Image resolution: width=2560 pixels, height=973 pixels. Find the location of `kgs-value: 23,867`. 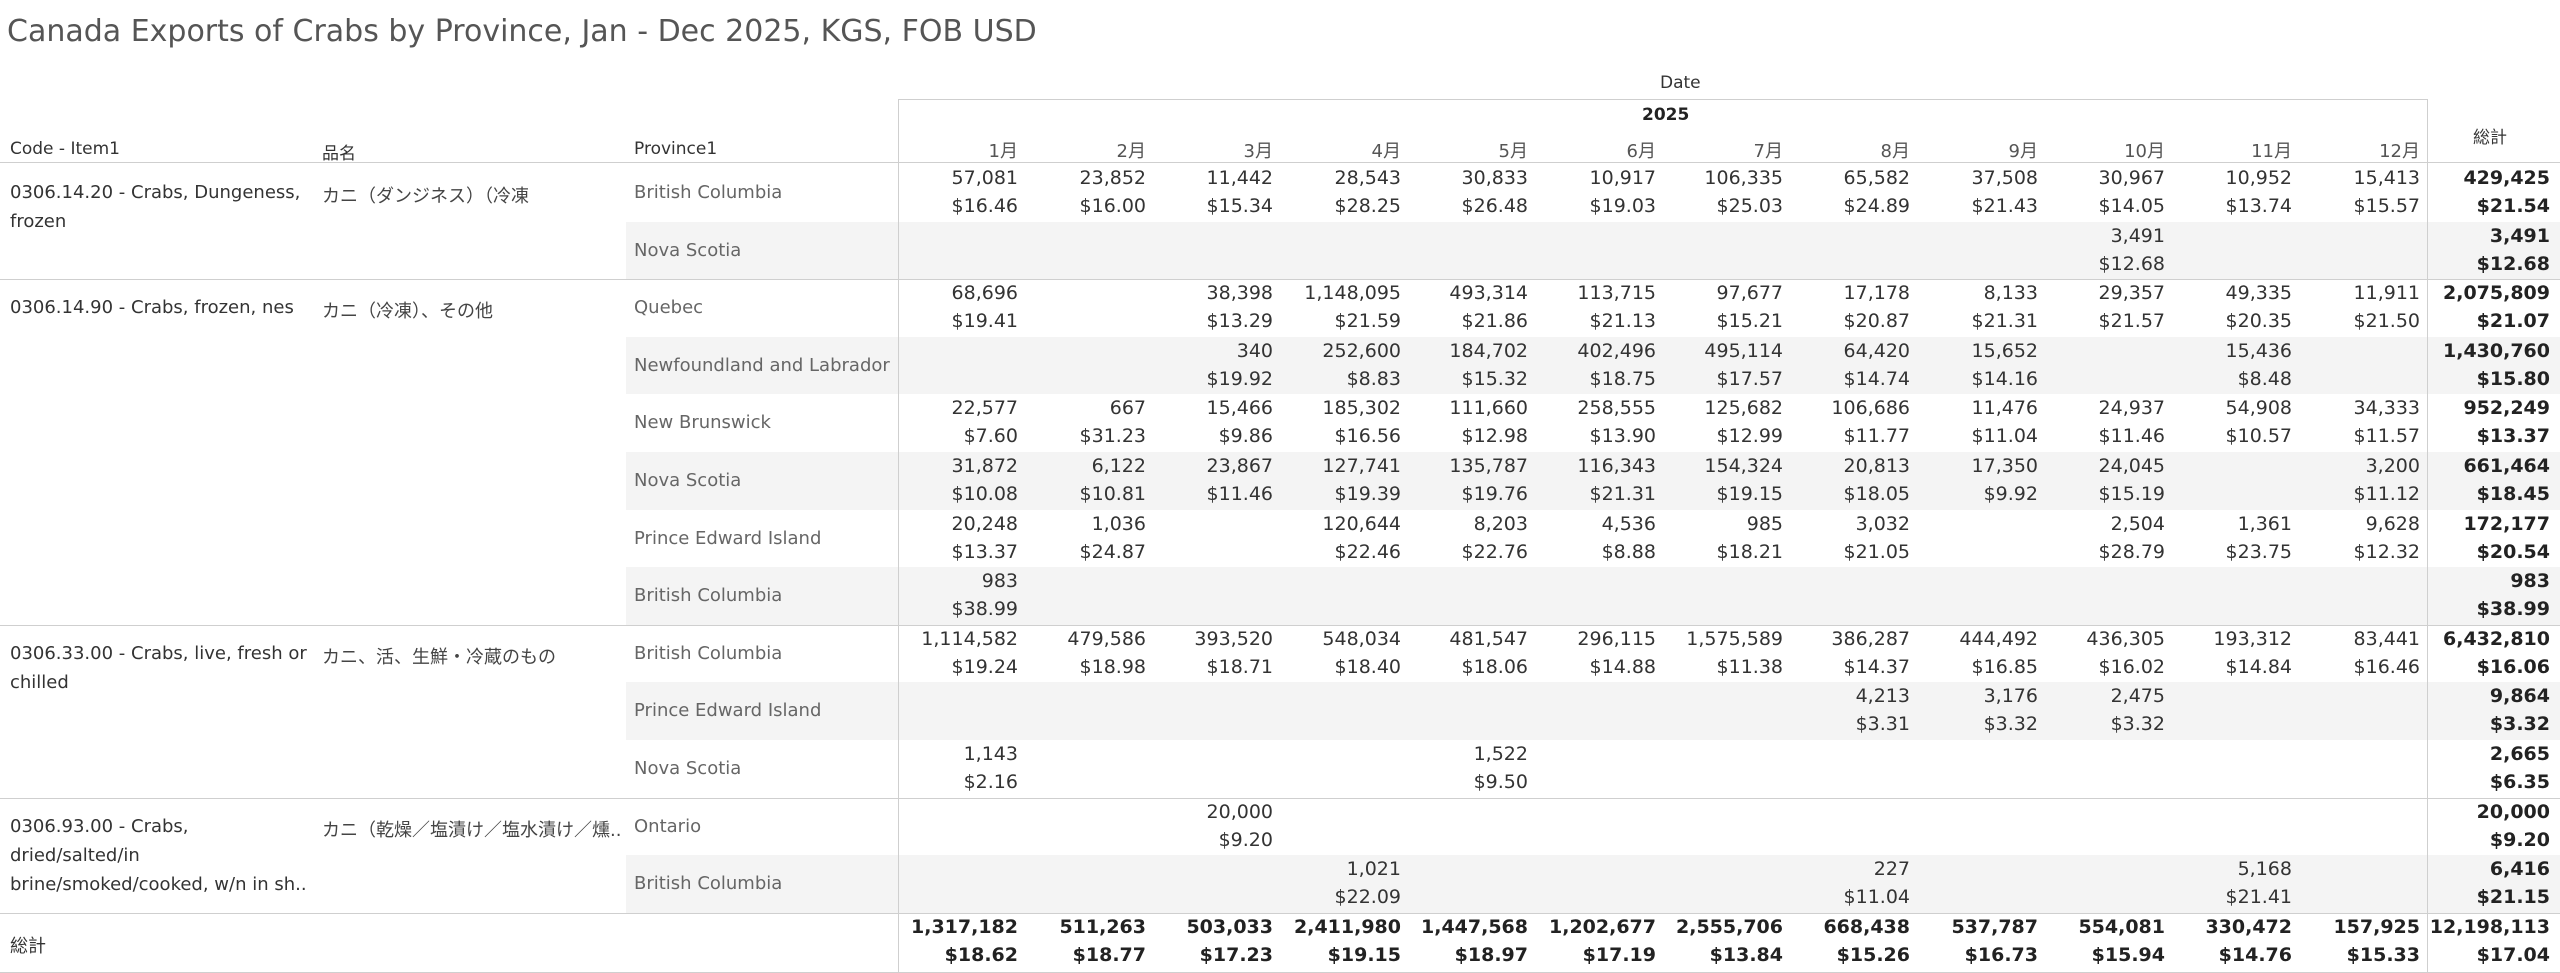

kgs-value: 23,867 is located at coordinates (1239, 466).